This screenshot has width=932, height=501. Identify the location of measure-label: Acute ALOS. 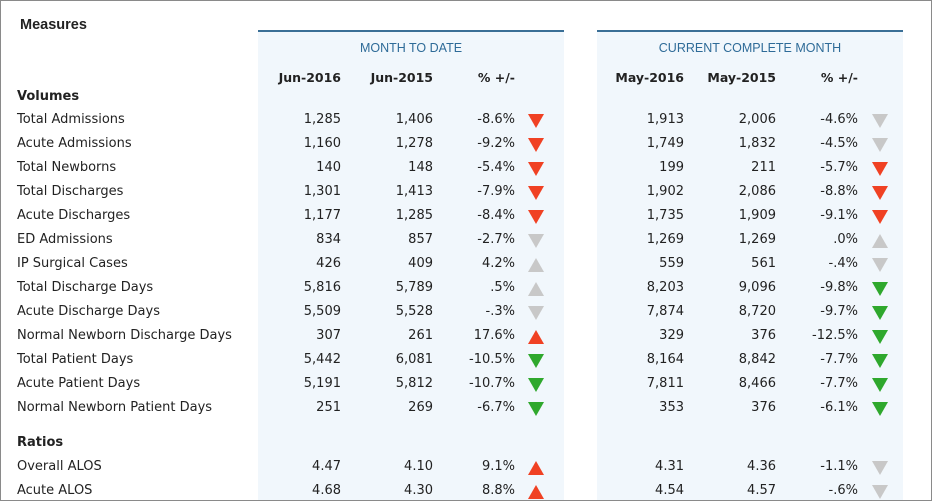
(55, 490).